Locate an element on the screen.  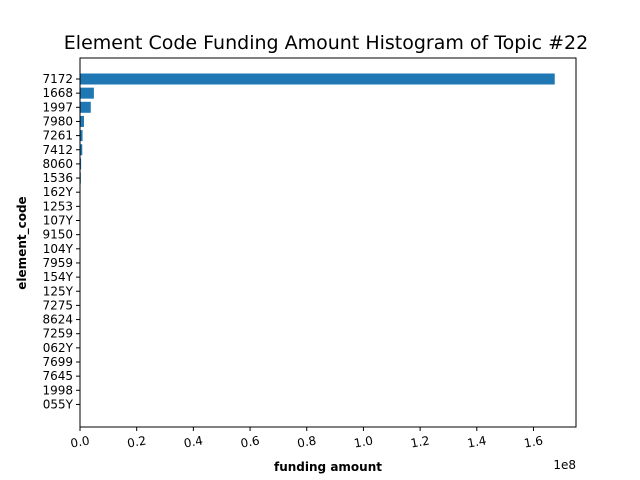
x-tick-label: 1.4 is located at coordinates (476, 441).